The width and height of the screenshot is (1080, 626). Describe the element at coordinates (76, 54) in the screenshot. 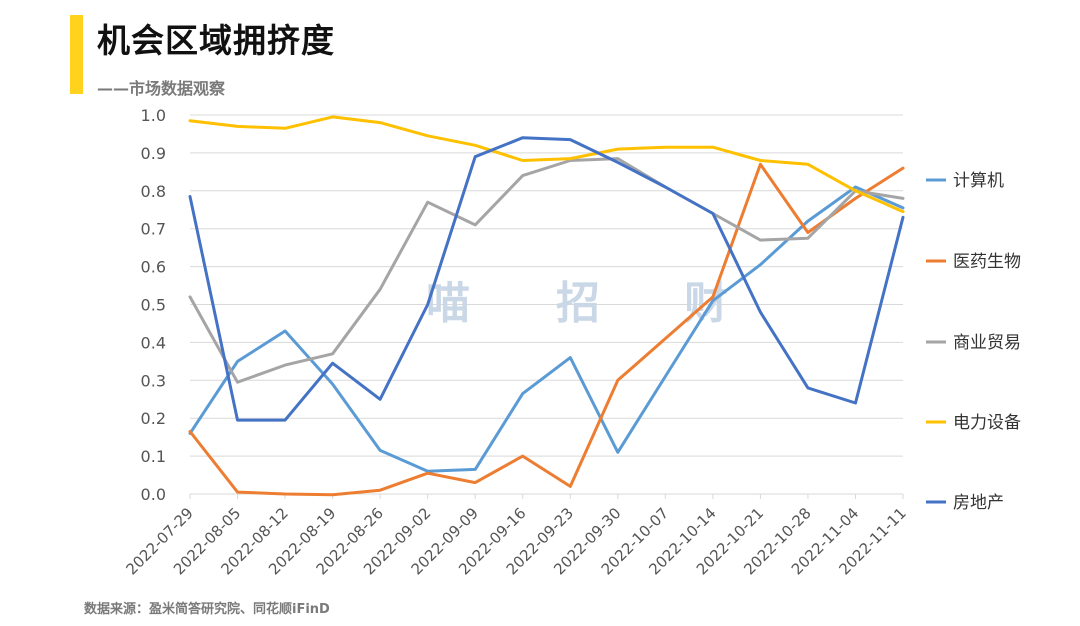

I see `title-accent-bar` at that location.